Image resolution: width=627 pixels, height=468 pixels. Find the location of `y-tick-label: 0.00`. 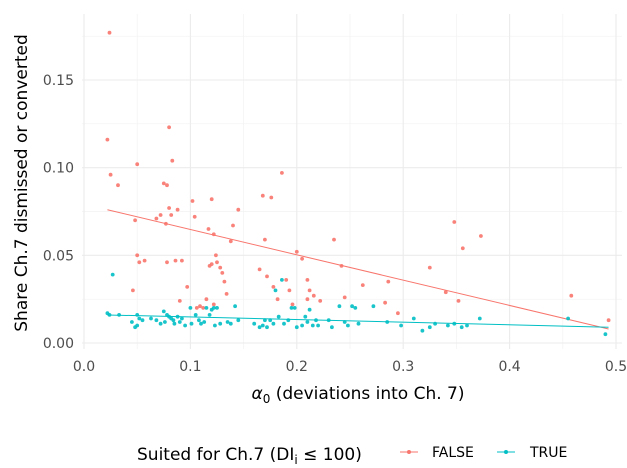

y-tick-label: 0.00 is located at coordinates (58, 344).